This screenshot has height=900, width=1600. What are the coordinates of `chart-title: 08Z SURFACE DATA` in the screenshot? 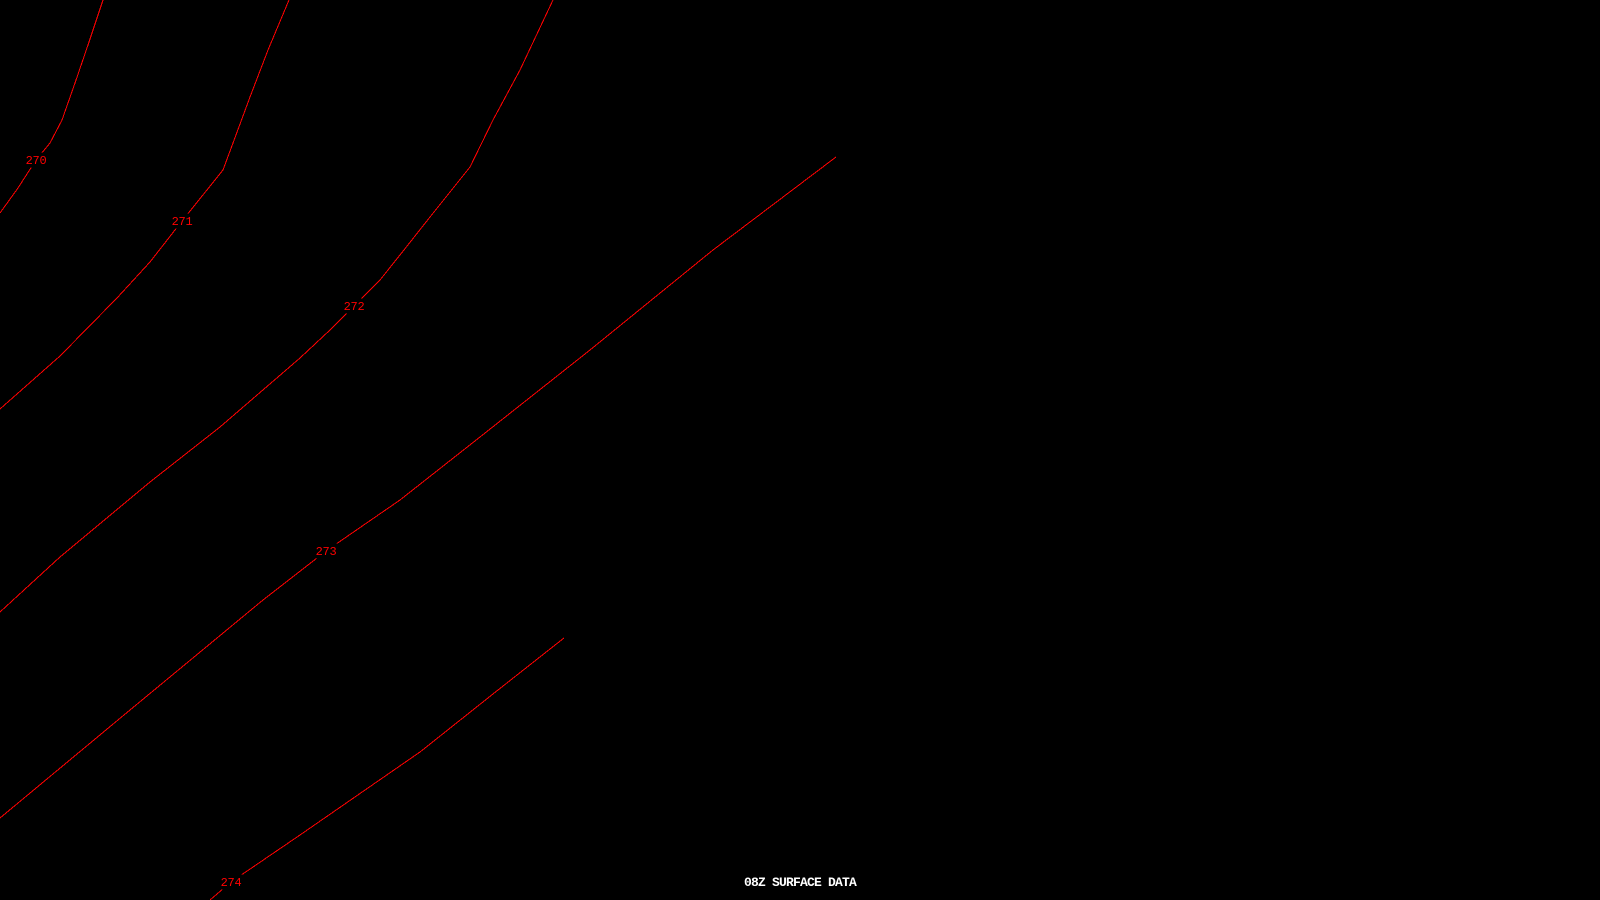 It's located at (800, 882).